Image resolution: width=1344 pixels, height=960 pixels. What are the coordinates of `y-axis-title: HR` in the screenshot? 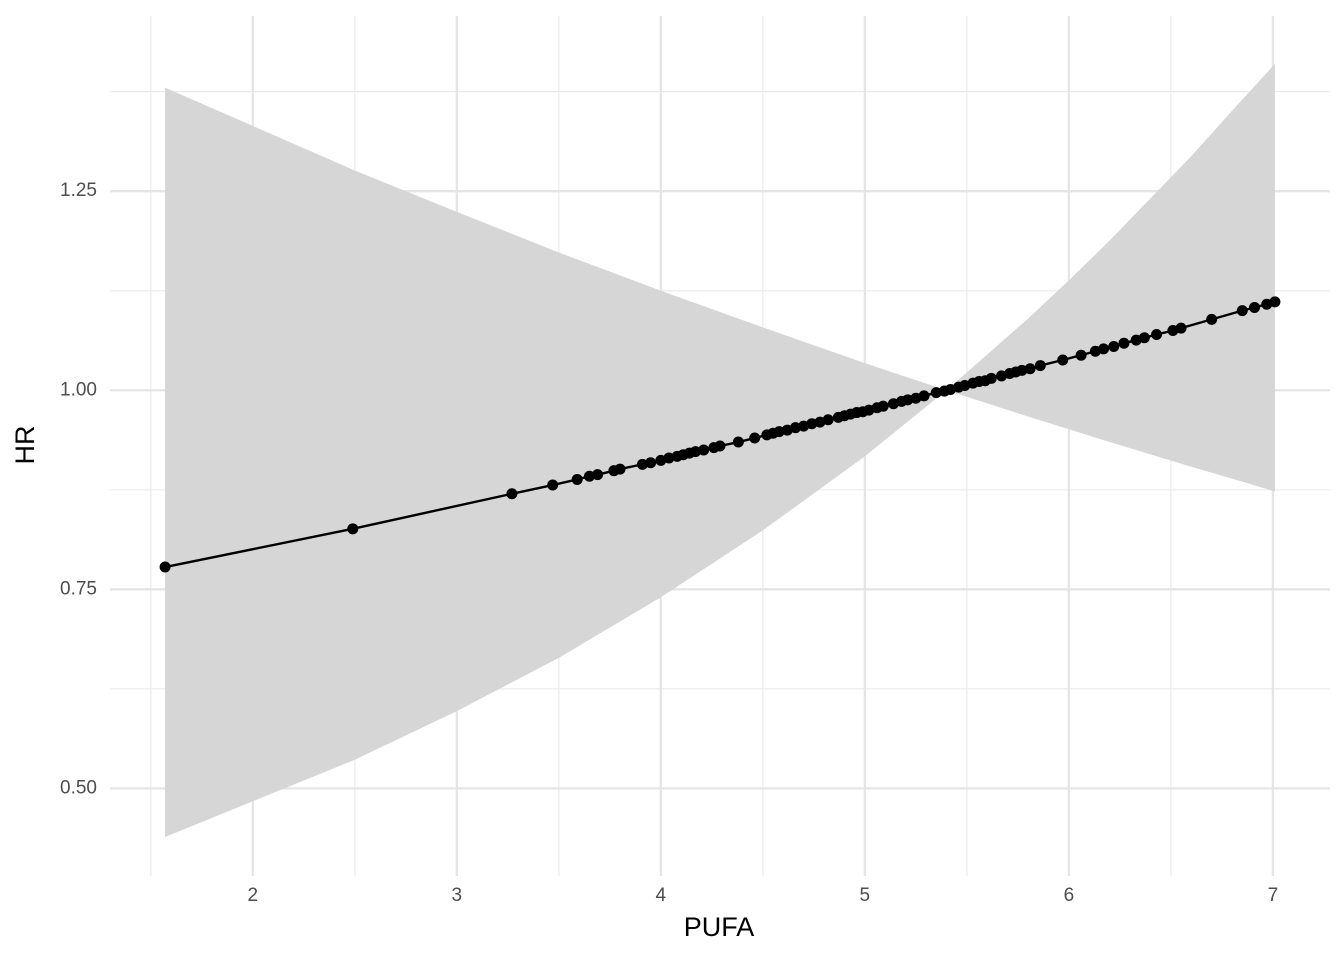 It's located at (25, 445).